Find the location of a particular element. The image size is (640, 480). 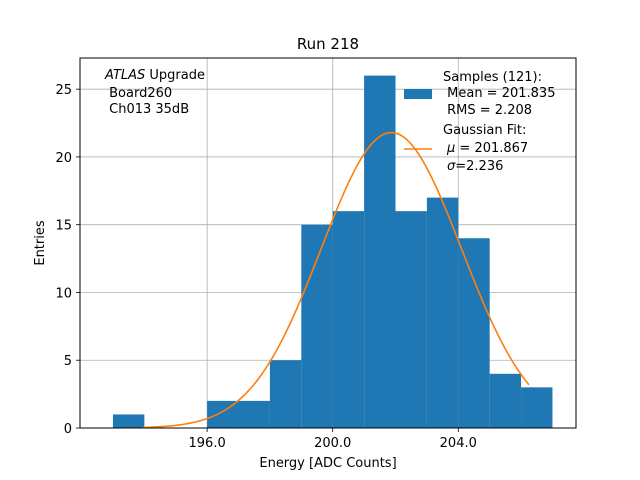

atlas-annotation: ATLAS Upgrade Board260 Ch013 35dB is located at coordinates (154, 92).